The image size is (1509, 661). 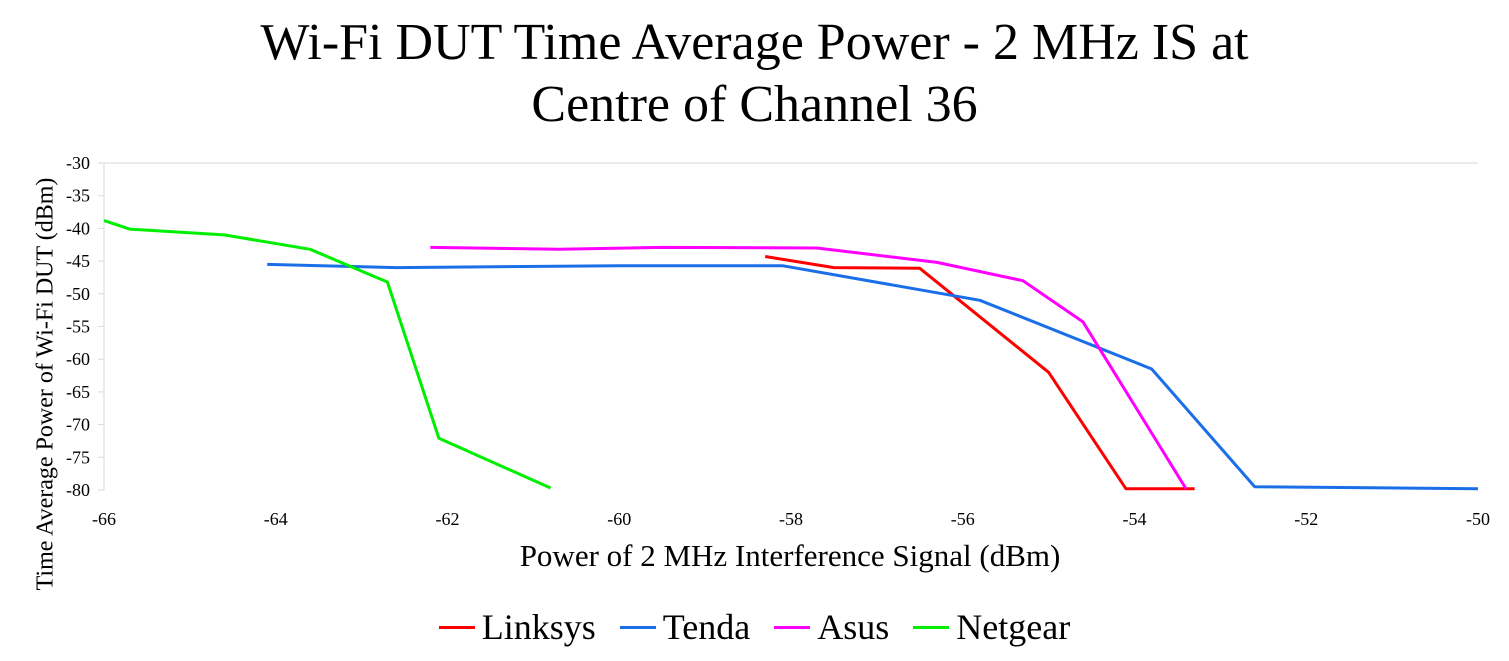 What do you see at coordinates (327, 354) in the screenshot?
I see `series-line-netgear` at bounding box center [327, 354].